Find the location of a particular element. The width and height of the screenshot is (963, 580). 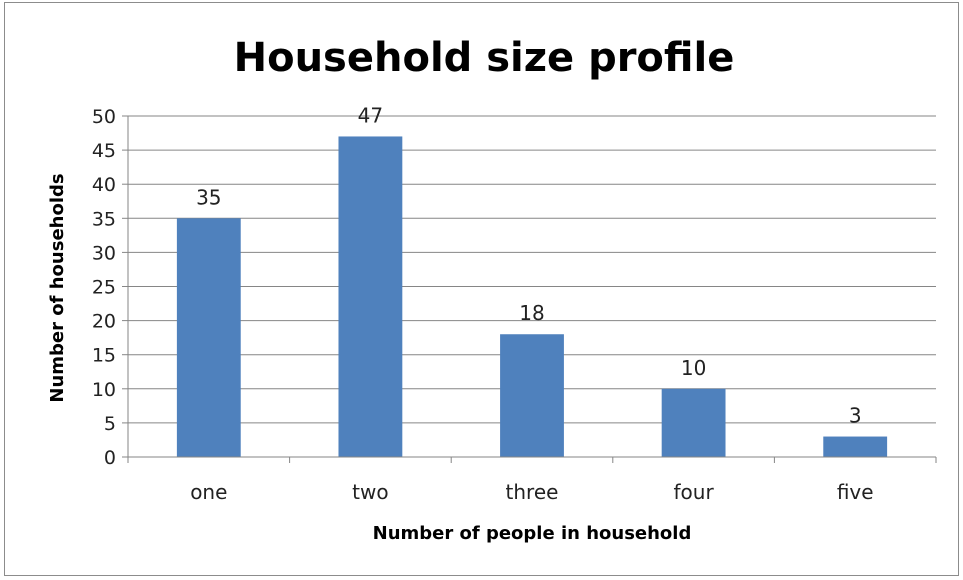

y-tick-label: 20 is located at coordinates (104, 322).